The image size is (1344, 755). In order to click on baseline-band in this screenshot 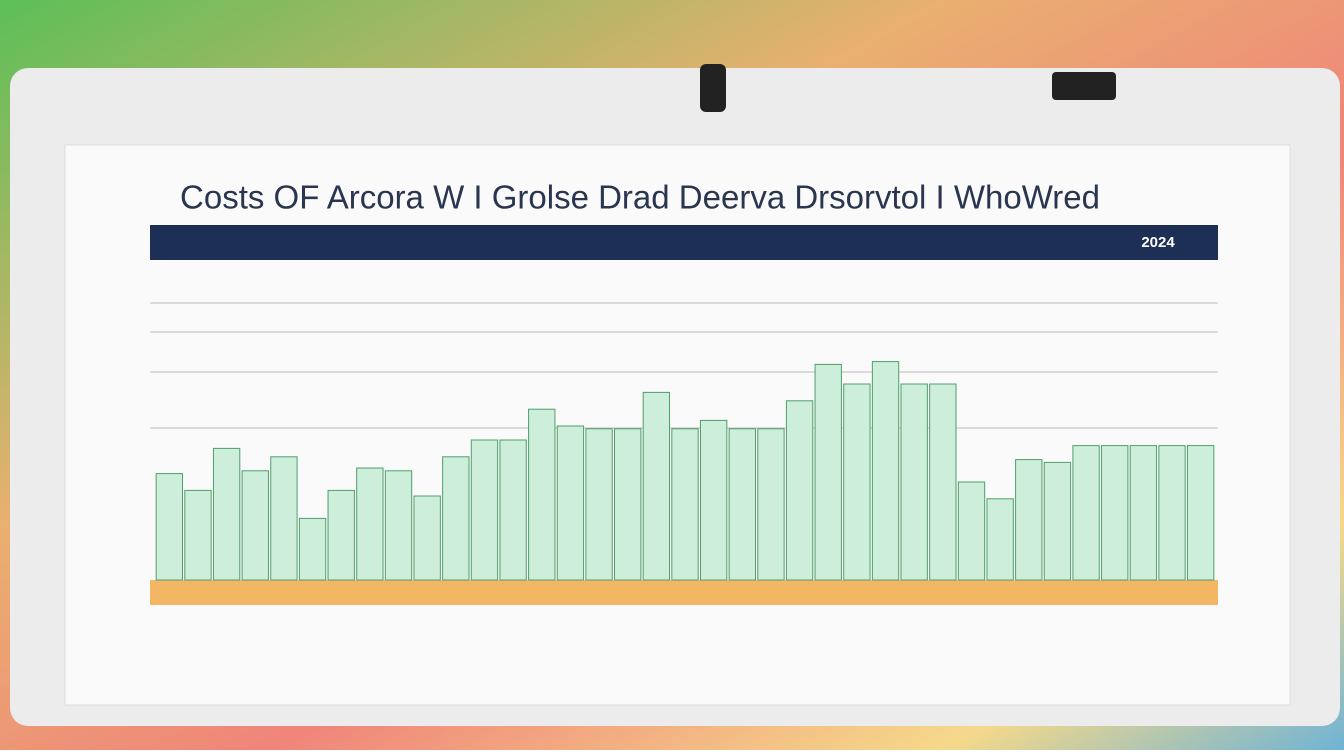, I will do `click(684, 592)`.